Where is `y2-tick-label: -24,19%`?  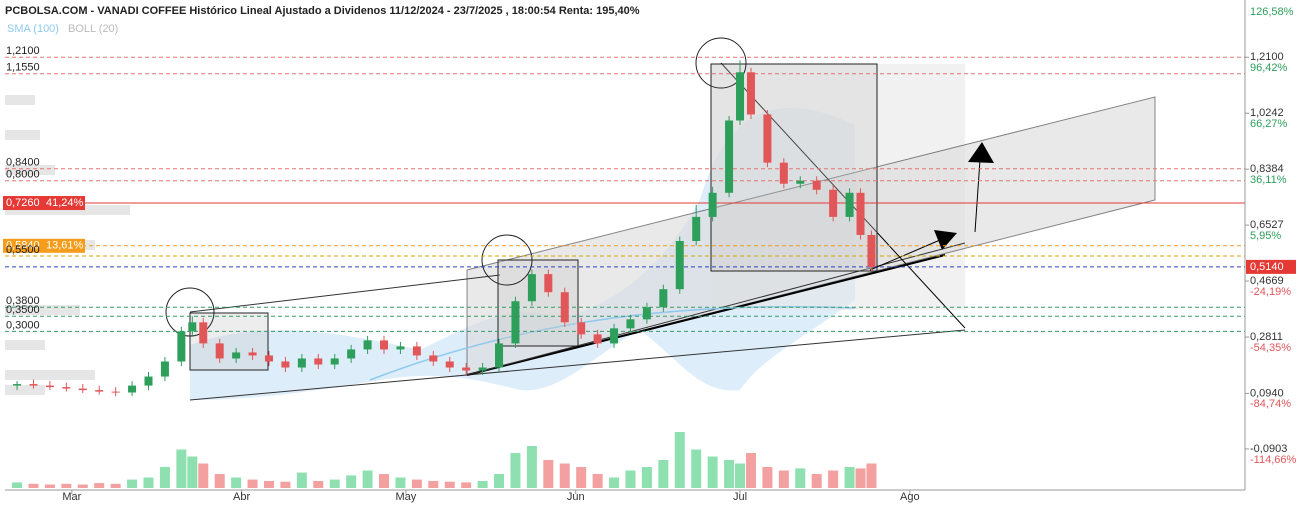 y2-tick-label: -24,19% is located at coordinates (1270, 292).